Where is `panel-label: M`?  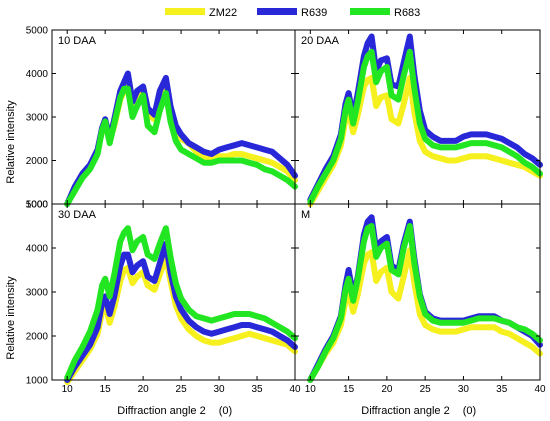
panel-label: M is located at coordinates (305, 215).